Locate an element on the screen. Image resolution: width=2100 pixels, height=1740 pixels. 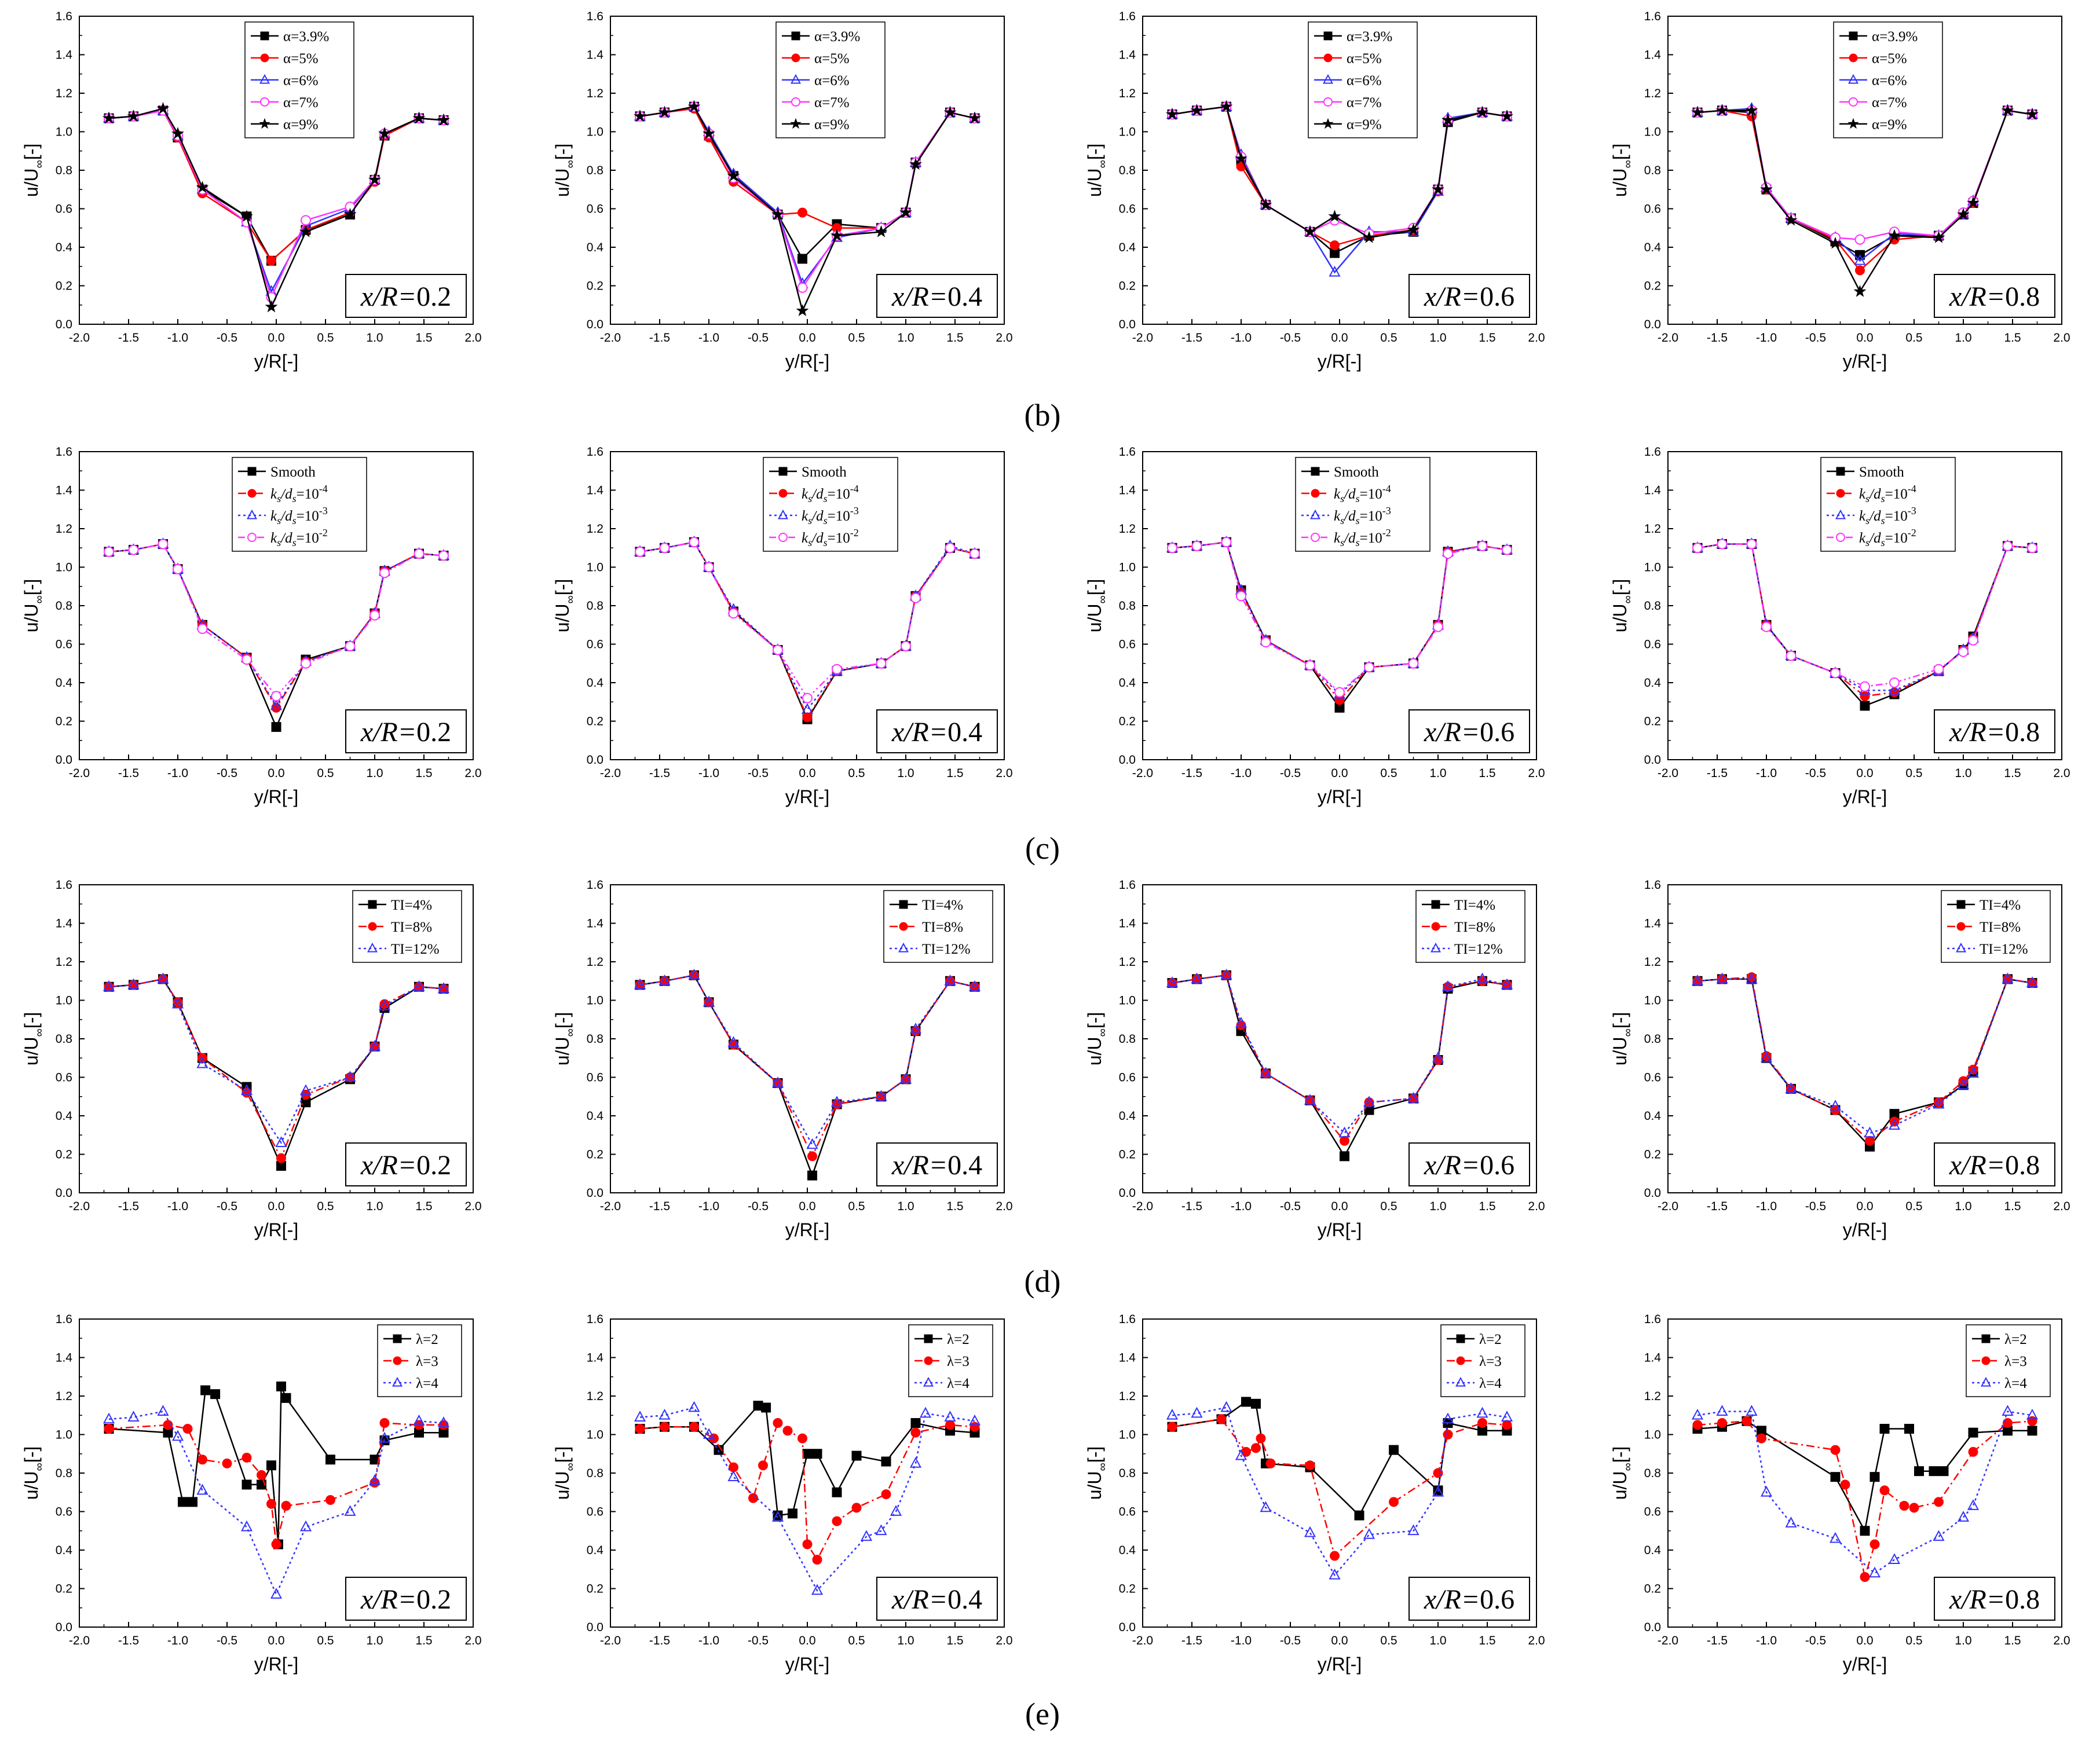
y-axis-label-main: u/U is located at coordinates (562, 618).